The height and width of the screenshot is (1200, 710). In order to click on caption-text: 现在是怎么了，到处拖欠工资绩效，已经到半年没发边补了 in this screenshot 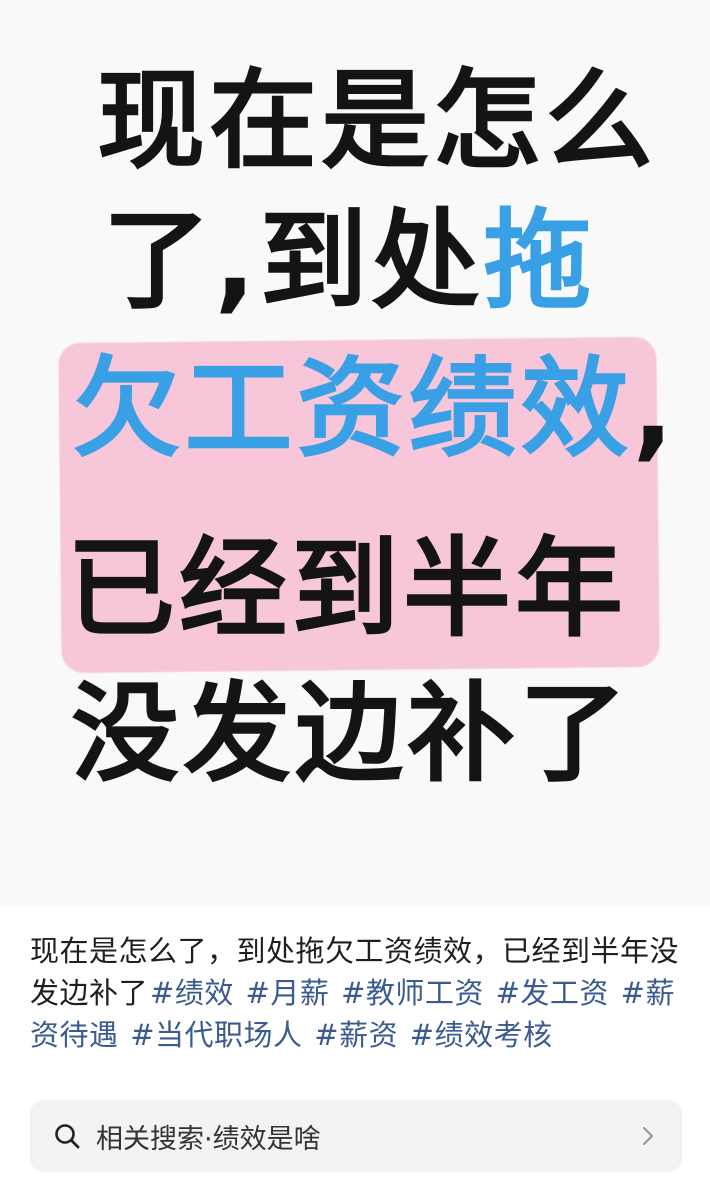, I will do `click(355, 972)`.